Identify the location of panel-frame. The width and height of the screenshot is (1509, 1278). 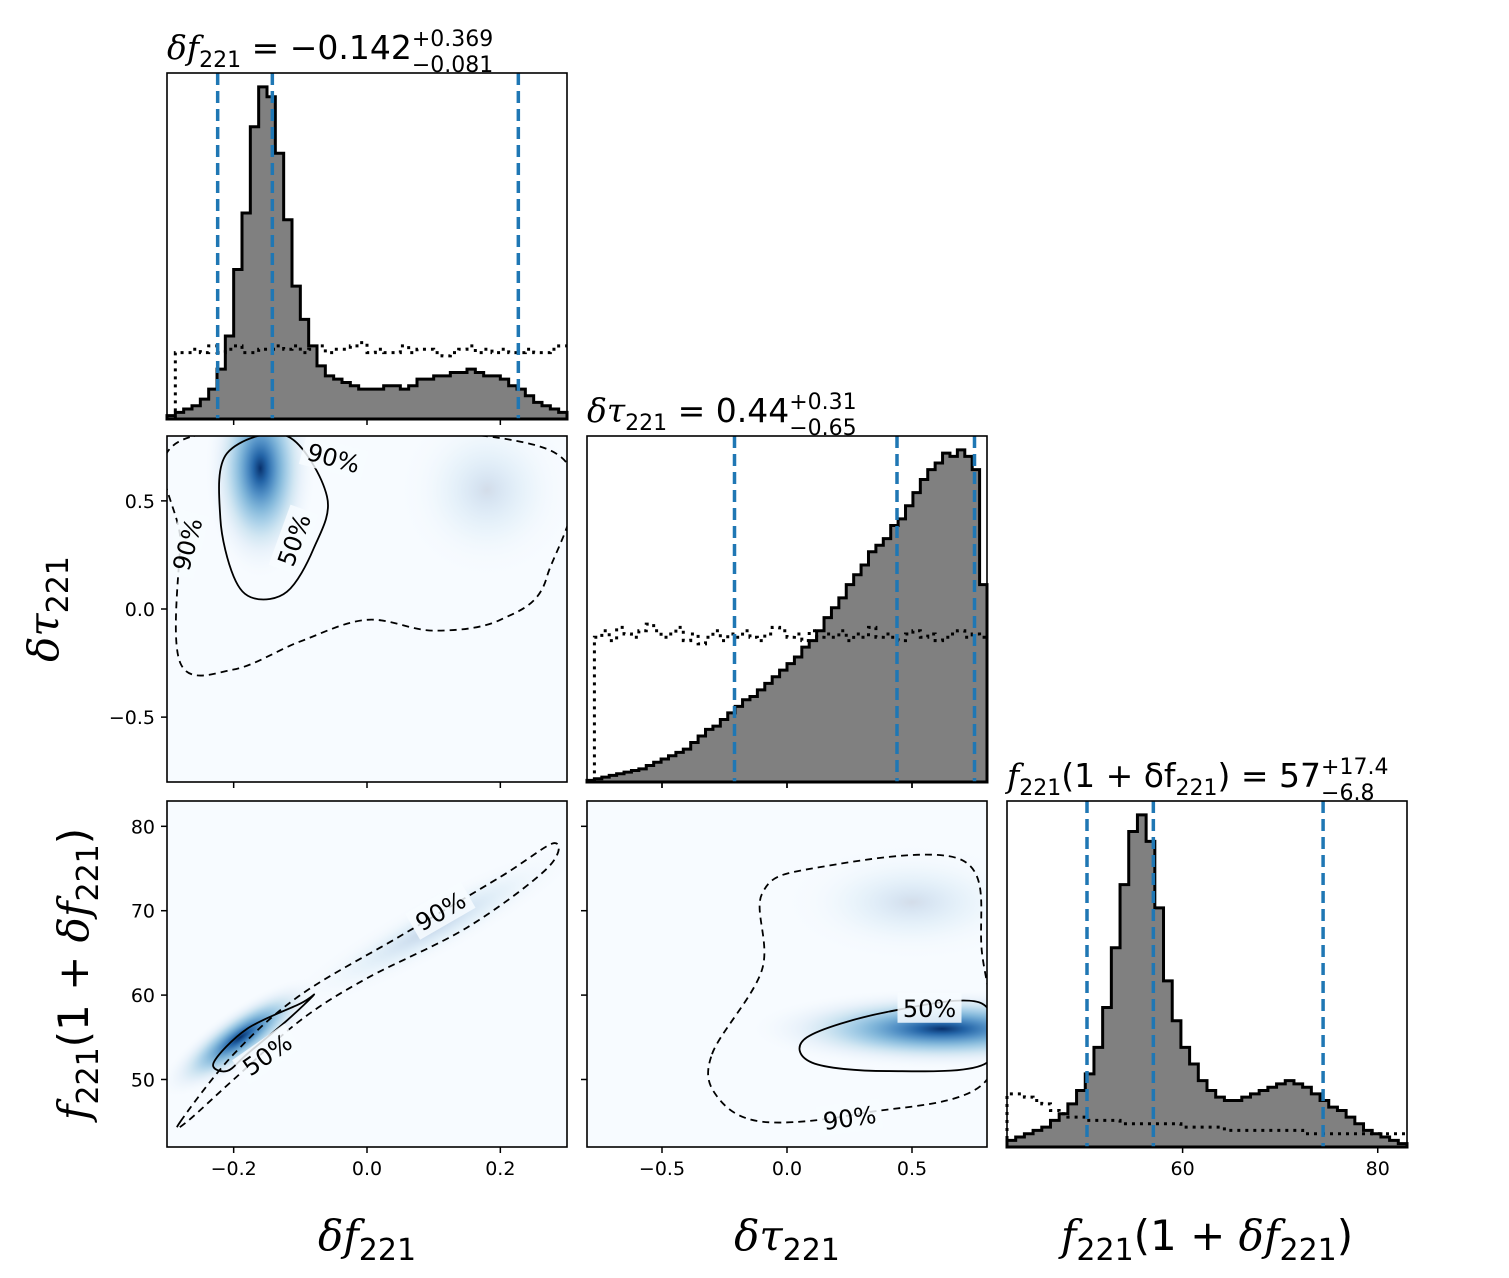
(1207, 974).